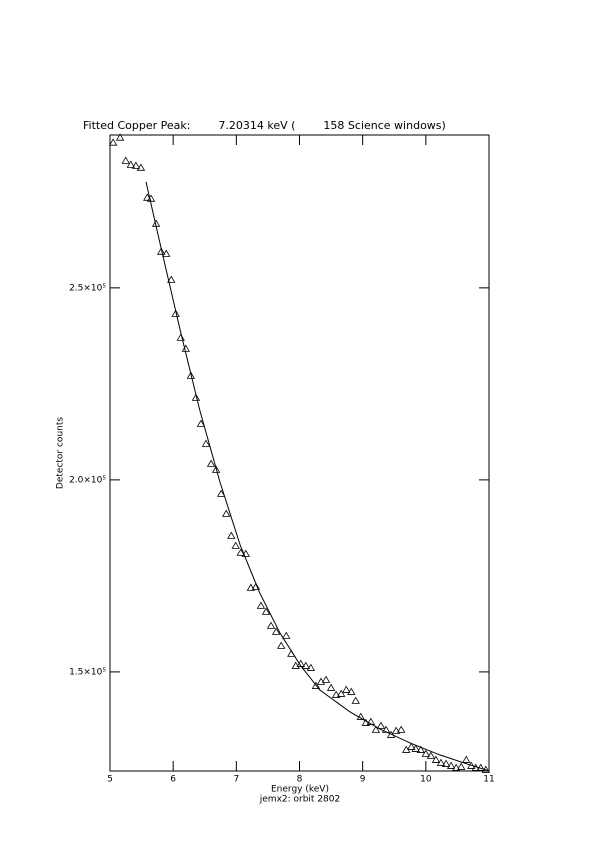 The image size is (595, 842). What do you see at coordinates (173, 780) in the screenshot?
I see `x-tick-label: 6` at bounding box center [173, 780].